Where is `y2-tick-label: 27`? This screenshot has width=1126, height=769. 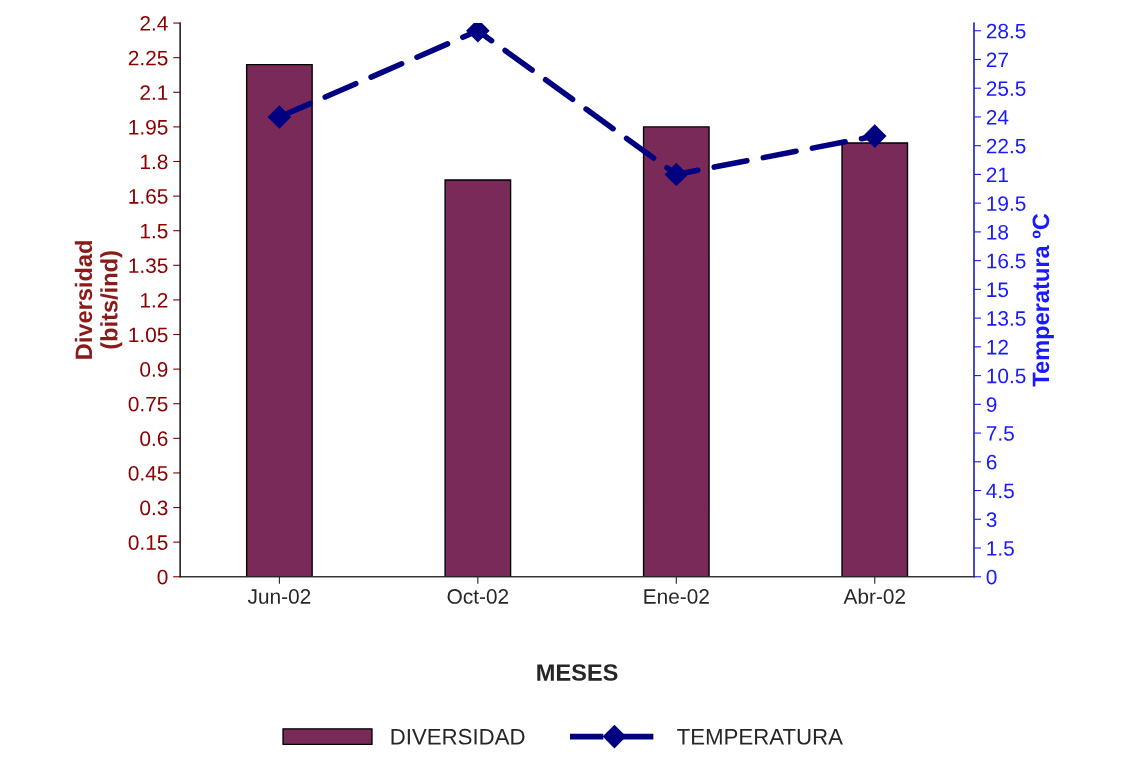
y2-tick-label: 27 is located at coordinates (997, 60).